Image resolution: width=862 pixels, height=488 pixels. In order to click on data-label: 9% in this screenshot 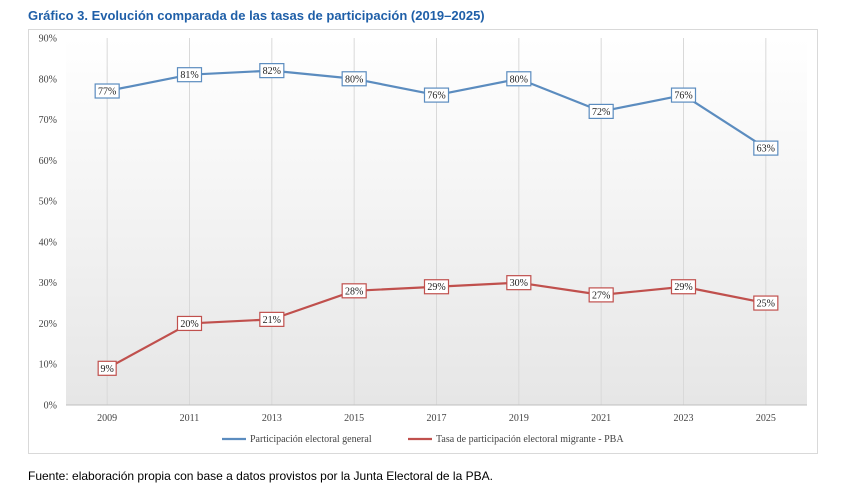, I will do `click(106, 369)`.